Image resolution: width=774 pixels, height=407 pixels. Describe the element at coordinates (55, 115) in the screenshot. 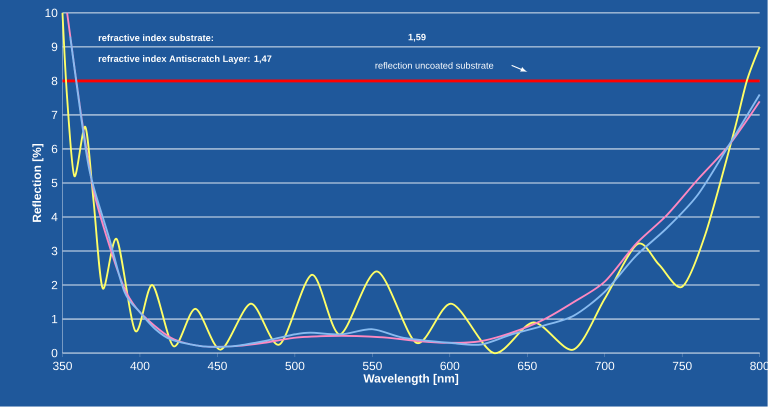

I see `y-tick-label: 7` at that location.